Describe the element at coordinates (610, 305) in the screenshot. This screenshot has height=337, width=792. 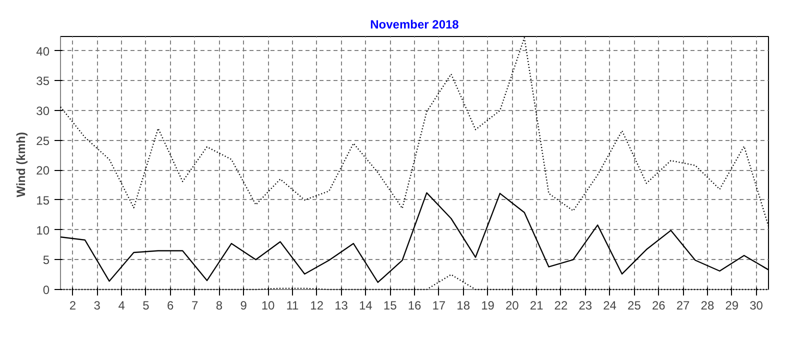
I see `x-tick-label: 24` at that location.